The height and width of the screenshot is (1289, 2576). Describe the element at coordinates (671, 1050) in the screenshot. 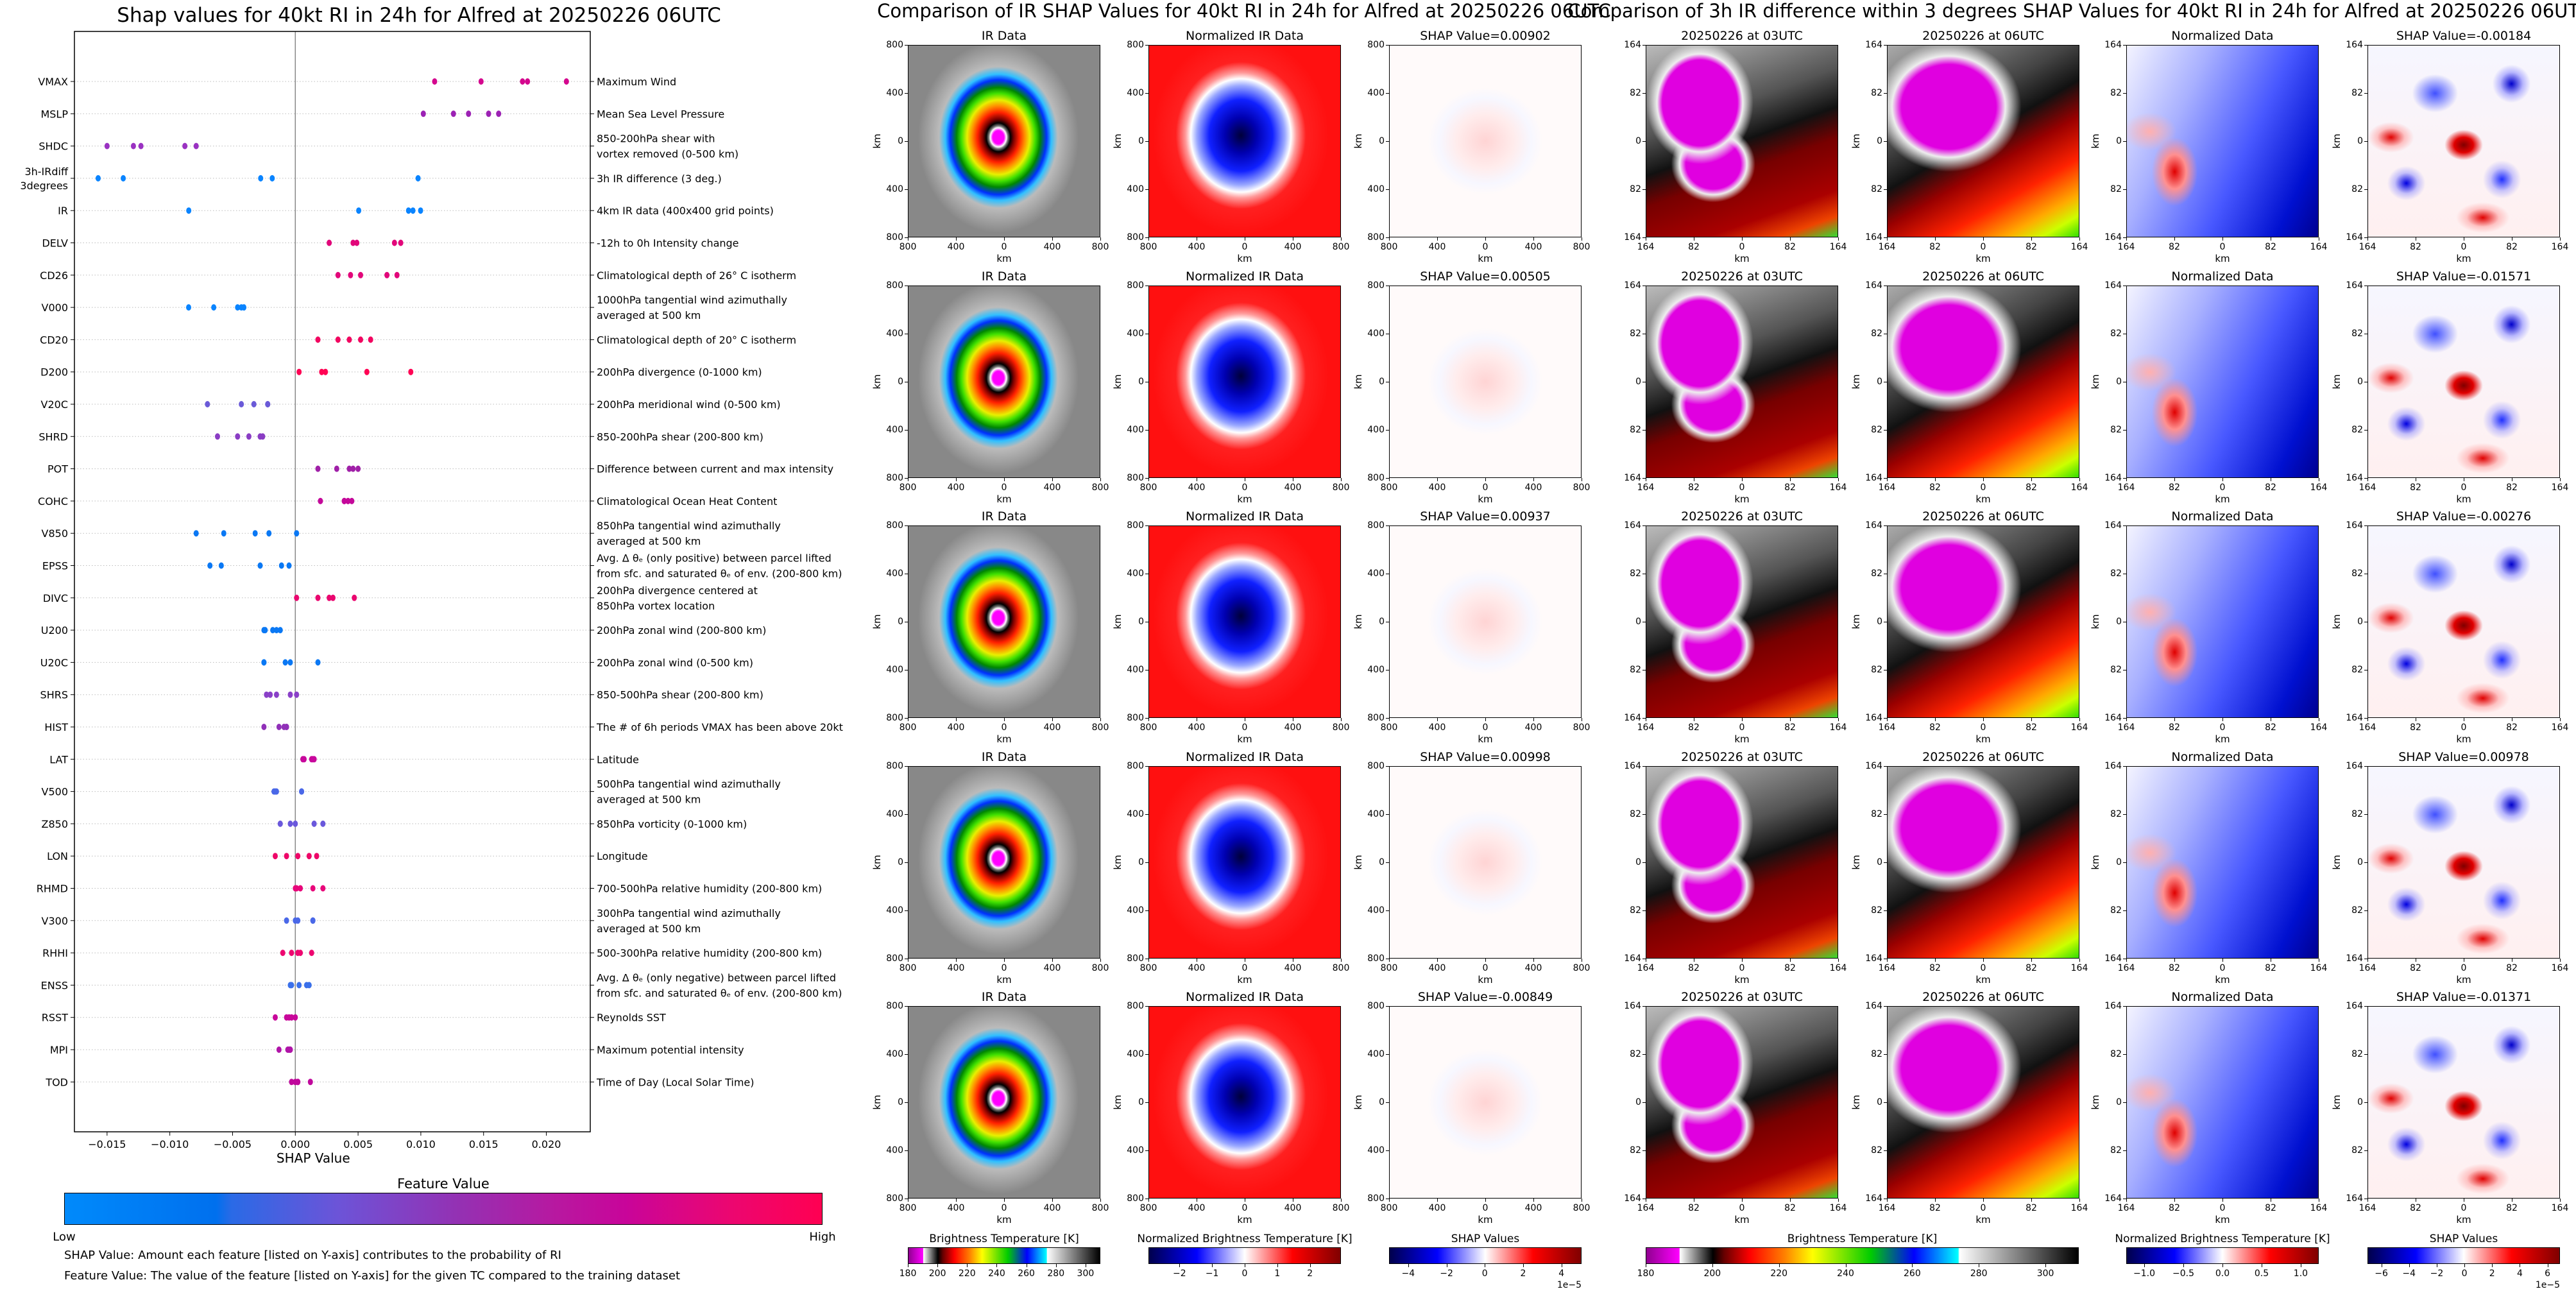

I see `feature-description: Maximum potential intensity` at that location.